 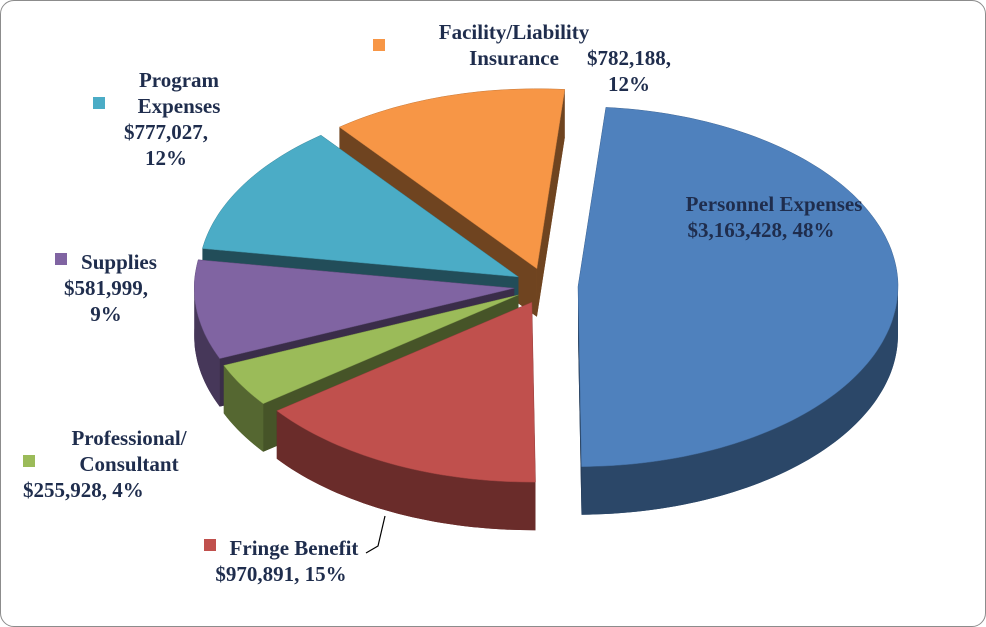 I want to click on data-label: Program Expenses $777,027, 12%, so click(x=166, y=119).